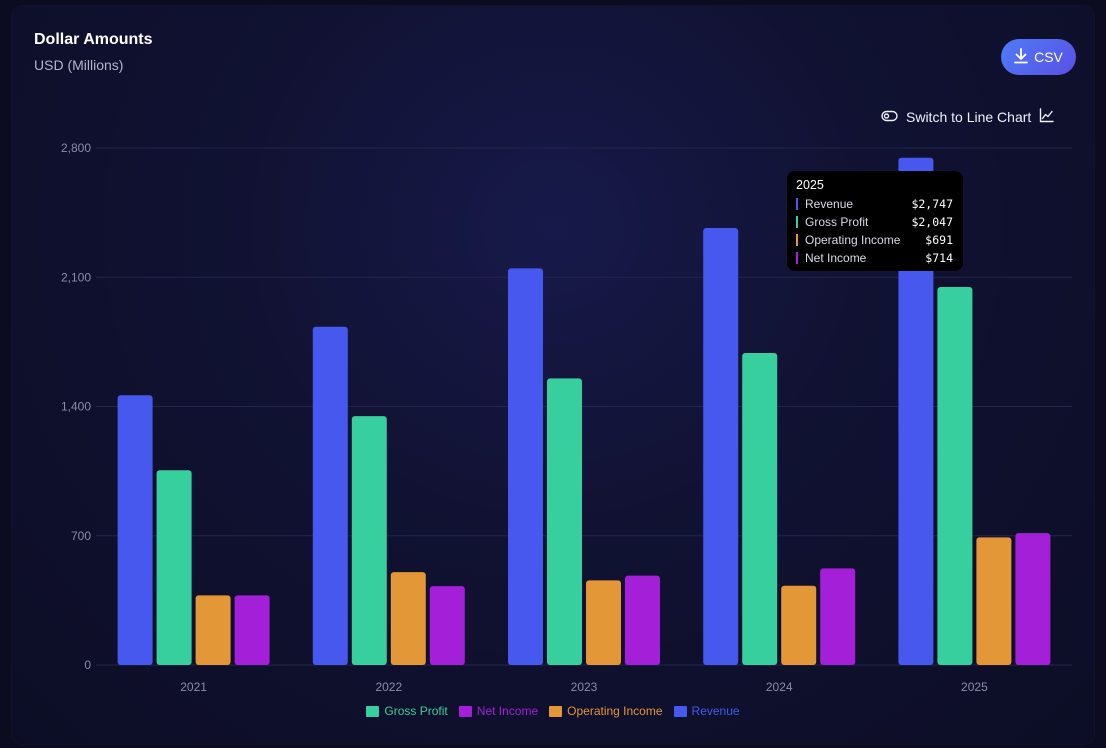 The width and height of the screenshot is (1106, 748). Describe the element at coordinates (1021, 57) in the screenshot. I see `download-icon` at that location.